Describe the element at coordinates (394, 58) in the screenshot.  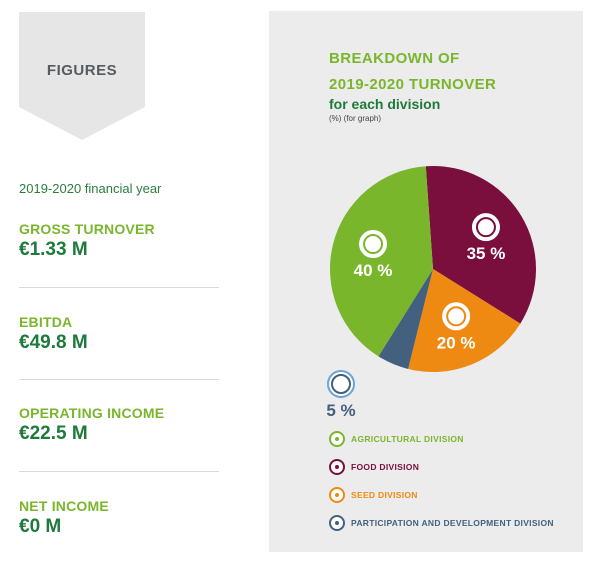
I see `chart-title: BREAKDOWN OF` at that location.